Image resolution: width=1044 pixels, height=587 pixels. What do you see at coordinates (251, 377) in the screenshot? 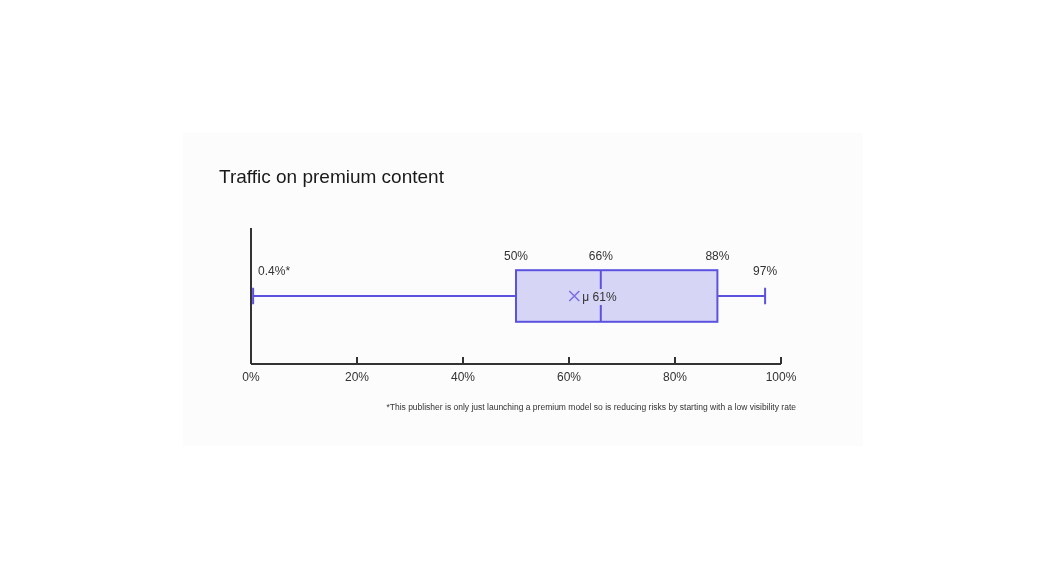
I see `x-tick-label: 0%` at bounding box center [251, 377].